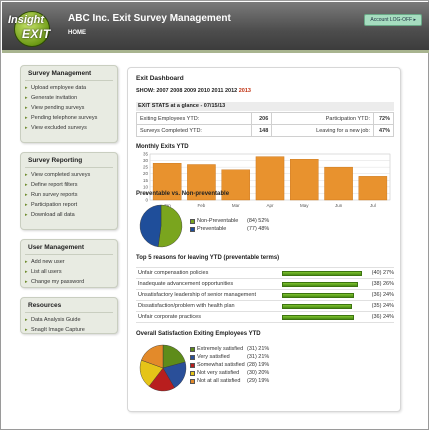 The height and width of the screenshot is (430, 429). What do you see at coordinates (69, 75) in the screenshot?
I see `panel-title: Survey Management` at bounding box center [69, 75].